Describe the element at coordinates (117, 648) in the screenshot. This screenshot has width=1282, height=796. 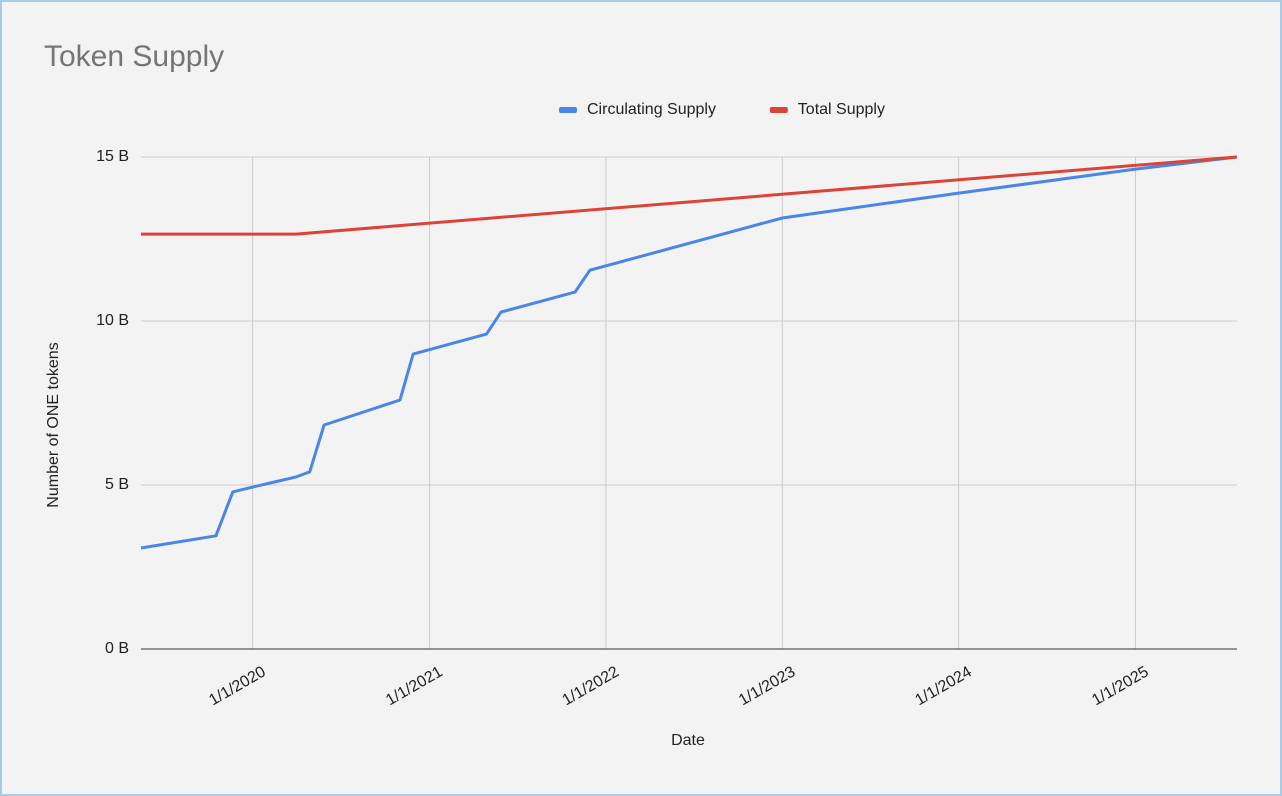
I see `y-tick-label: 0 B` at that location.